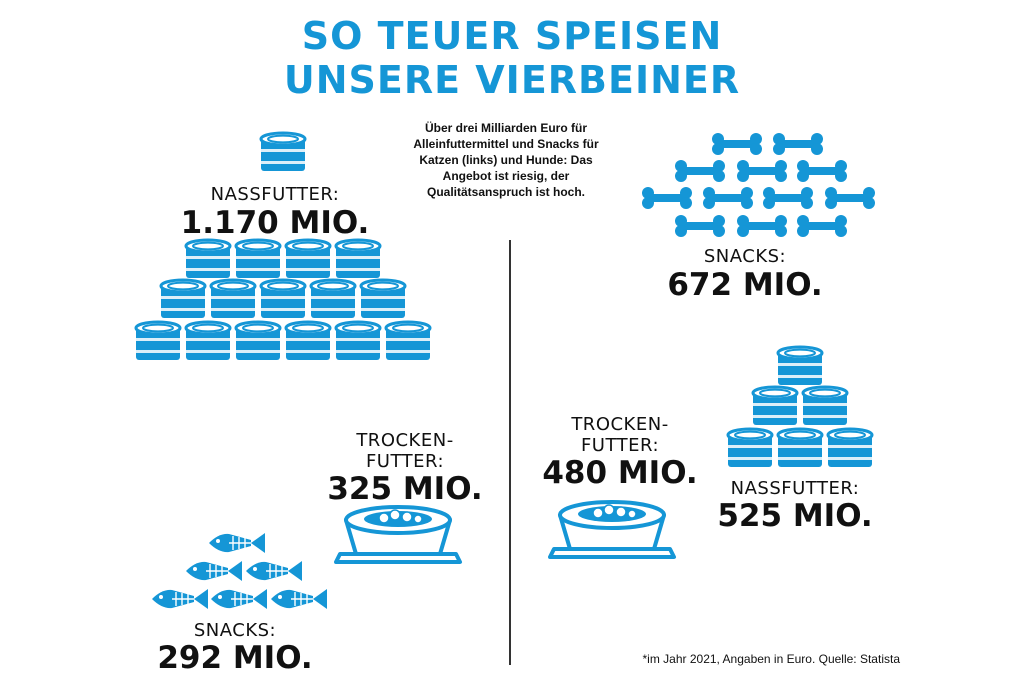 This screenshot has height=682, width=1024. Describe the element at coordinates (512, 80) in the screenshot. I see `title-line-2: UNSERE VIERBEINER` at that location.